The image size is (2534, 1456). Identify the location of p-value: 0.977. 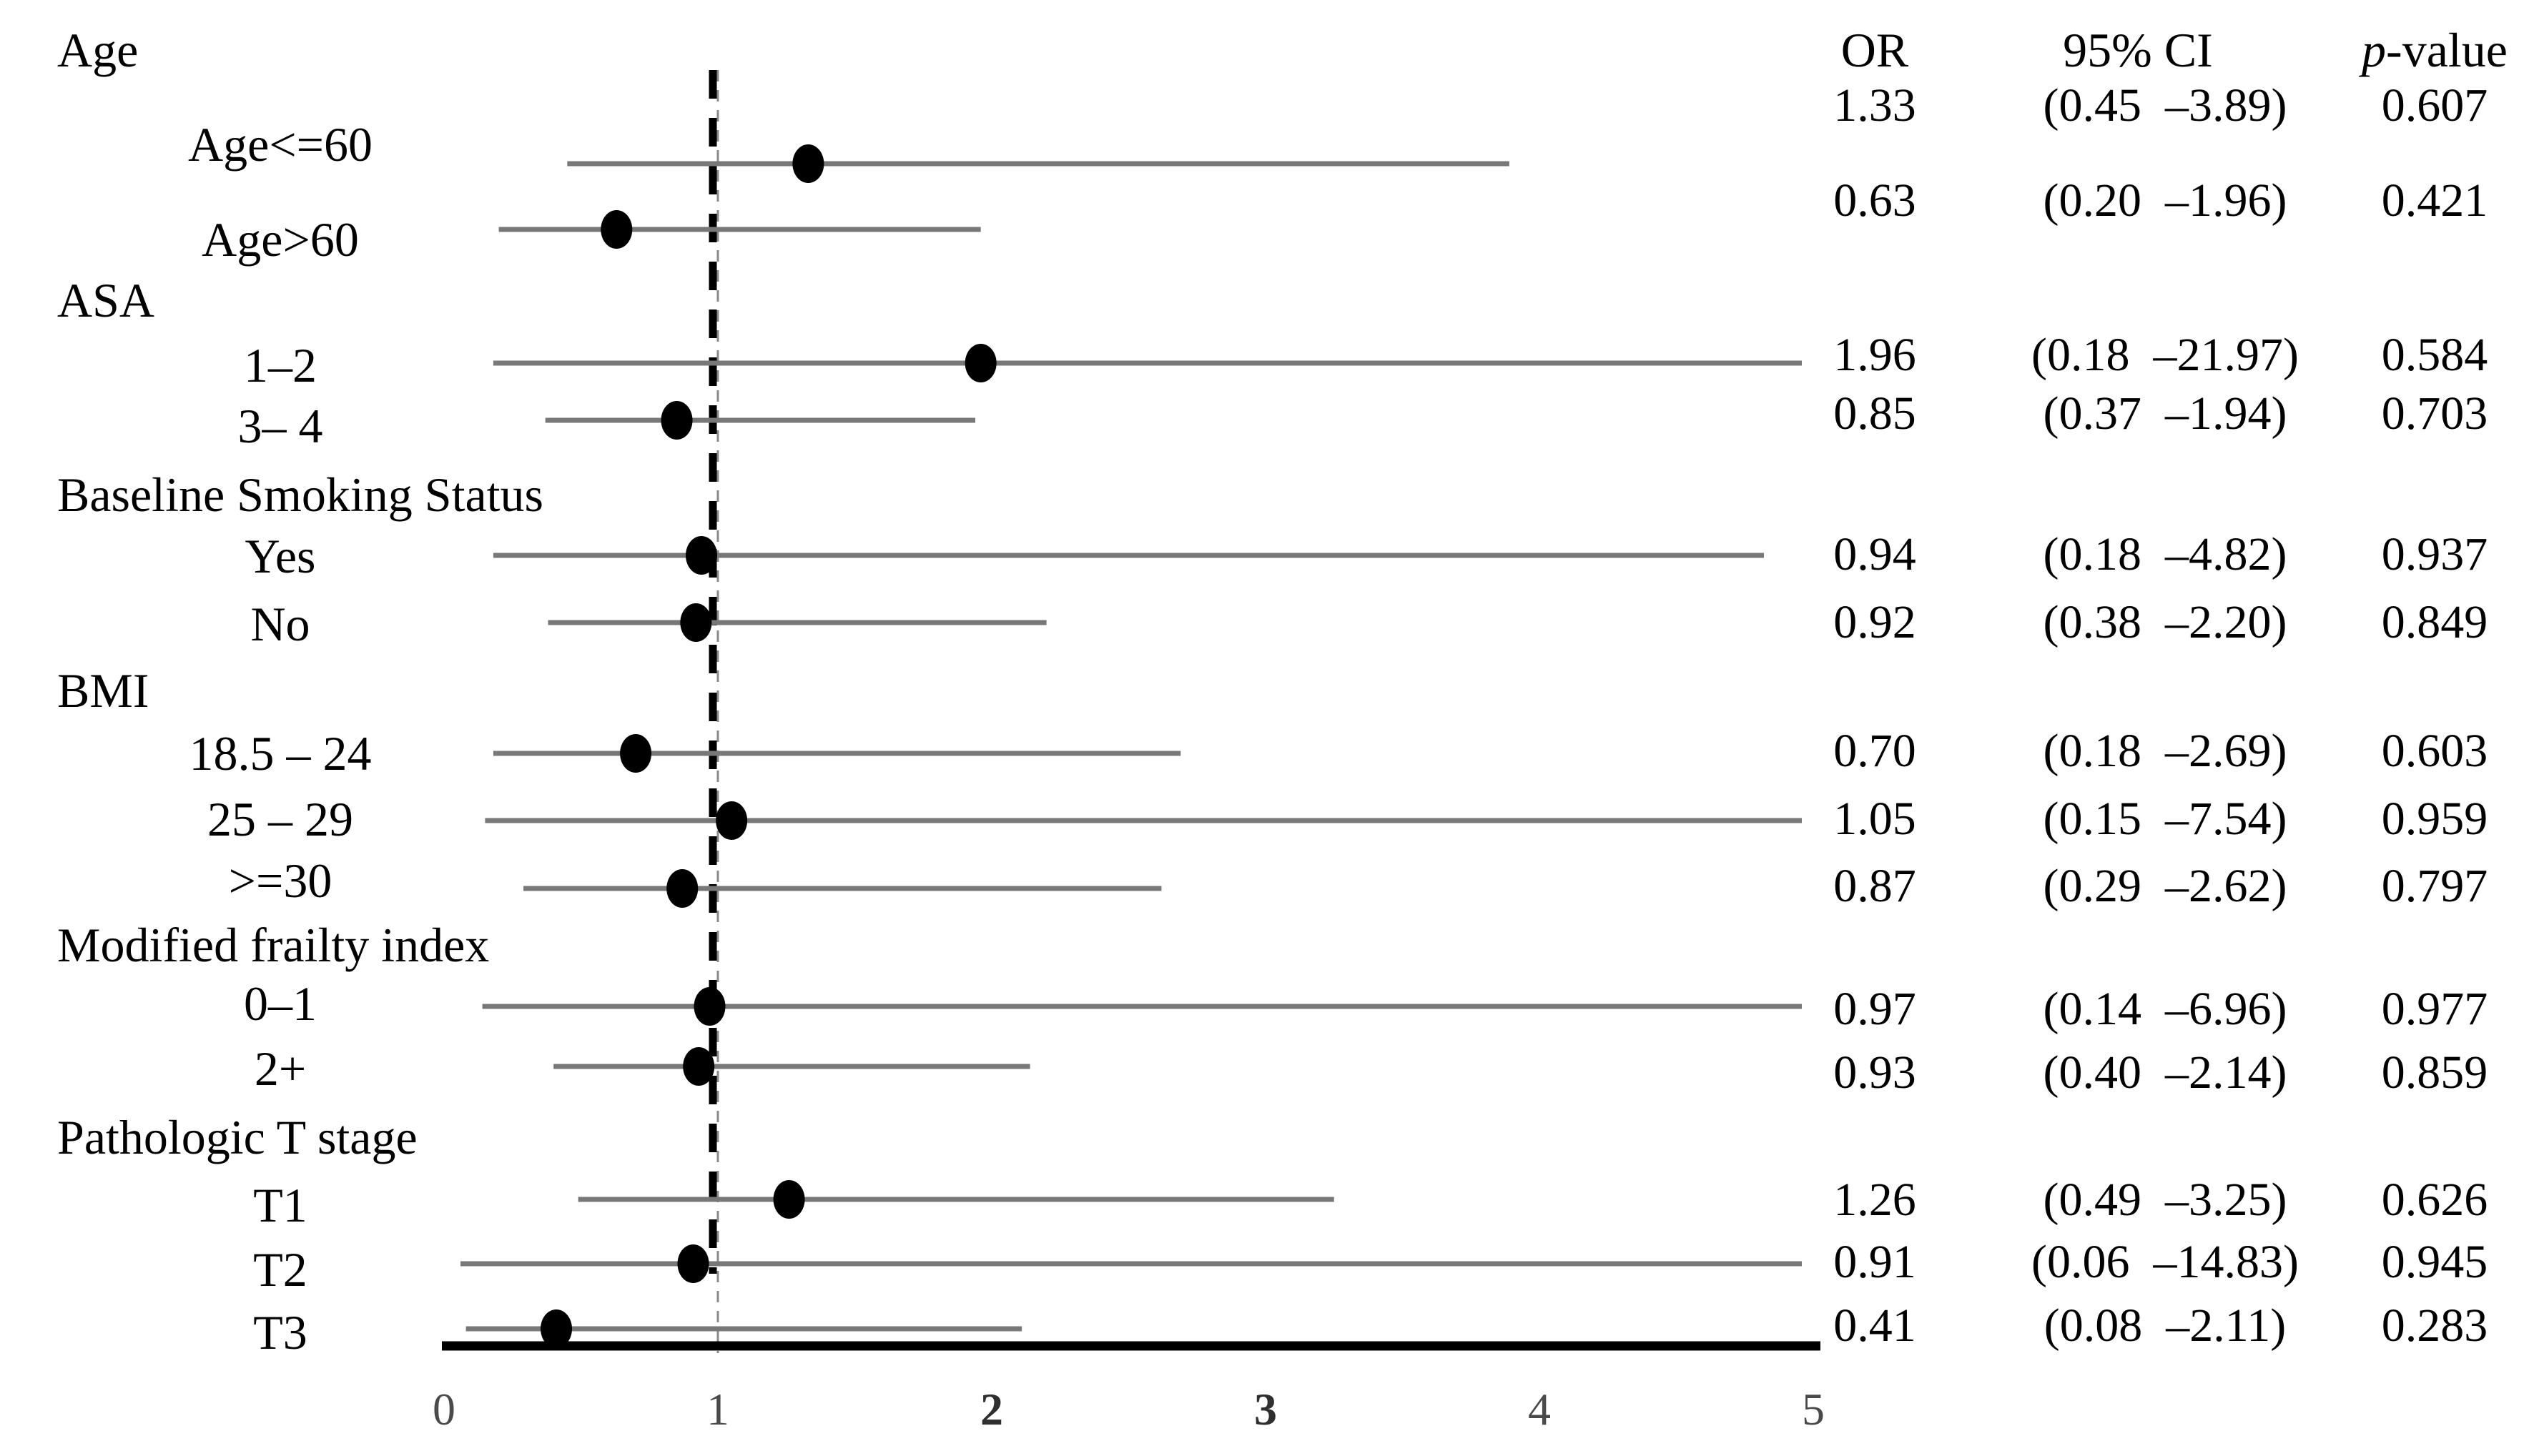
(2434, 1009).